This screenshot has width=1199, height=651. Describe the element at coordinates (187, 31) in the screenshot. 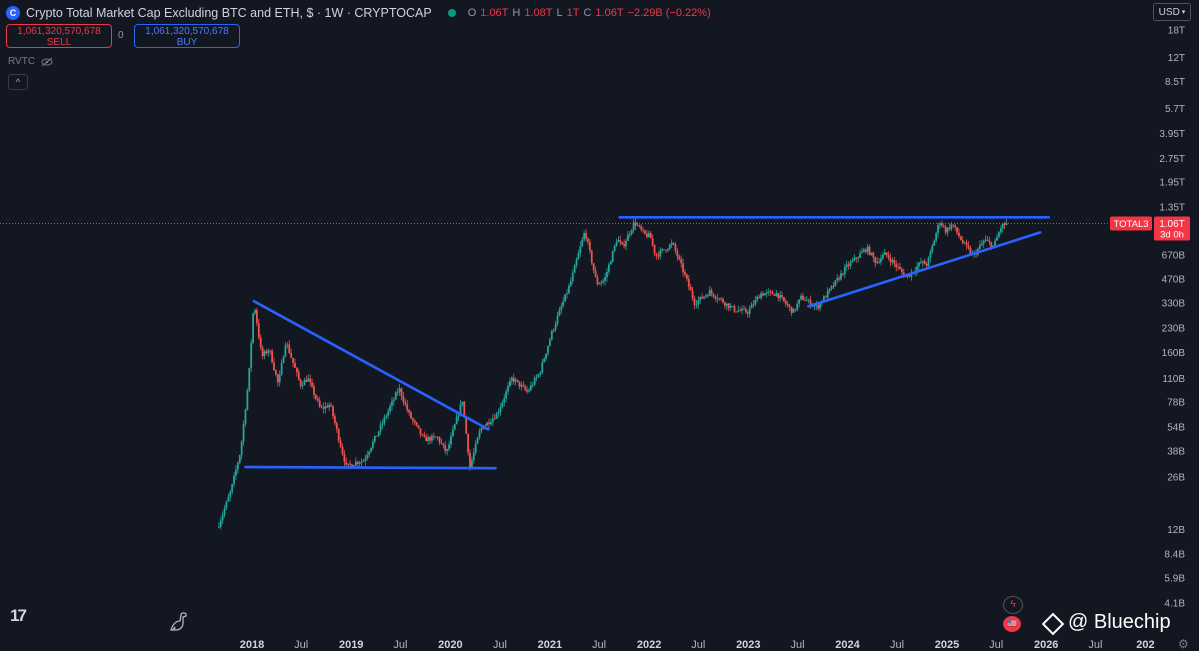

I see `buy-price: 1,061,320,570,678` at that location.